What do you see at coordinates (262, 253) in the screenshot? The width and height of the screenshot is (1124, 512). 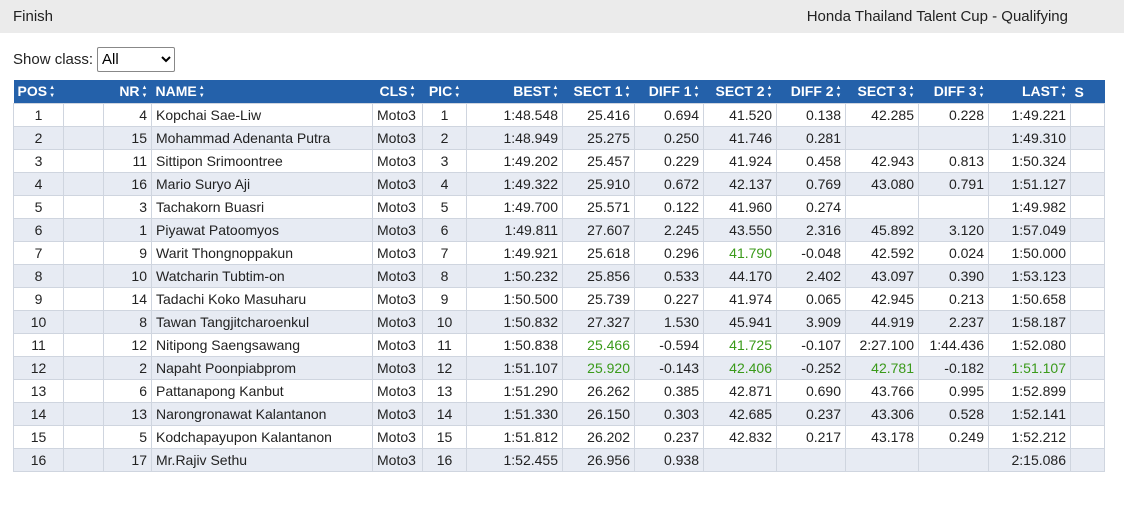 I see `cell: Warit Thongnoppakun` at bounding box center [262, 253].